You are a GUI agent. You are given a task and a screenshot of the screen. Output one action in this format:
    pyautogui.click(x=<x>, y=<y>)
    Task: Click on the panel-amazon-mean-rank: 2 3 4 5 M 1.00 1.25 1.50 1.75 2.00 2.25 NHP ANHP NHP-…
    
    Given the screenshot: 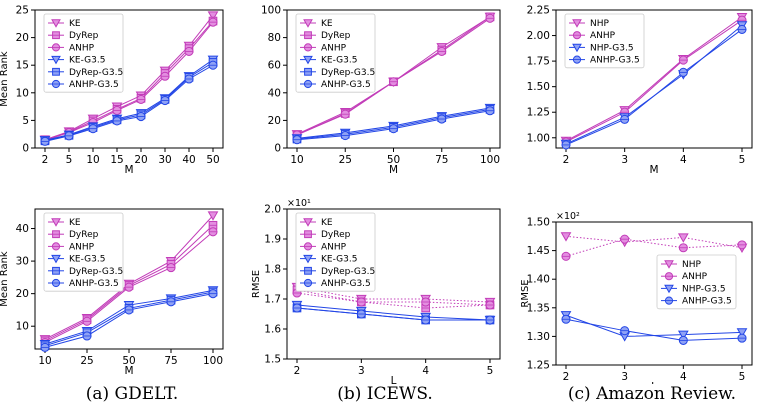 What is the action you would take?
    pyautogui.click(x=640, y=90)
    